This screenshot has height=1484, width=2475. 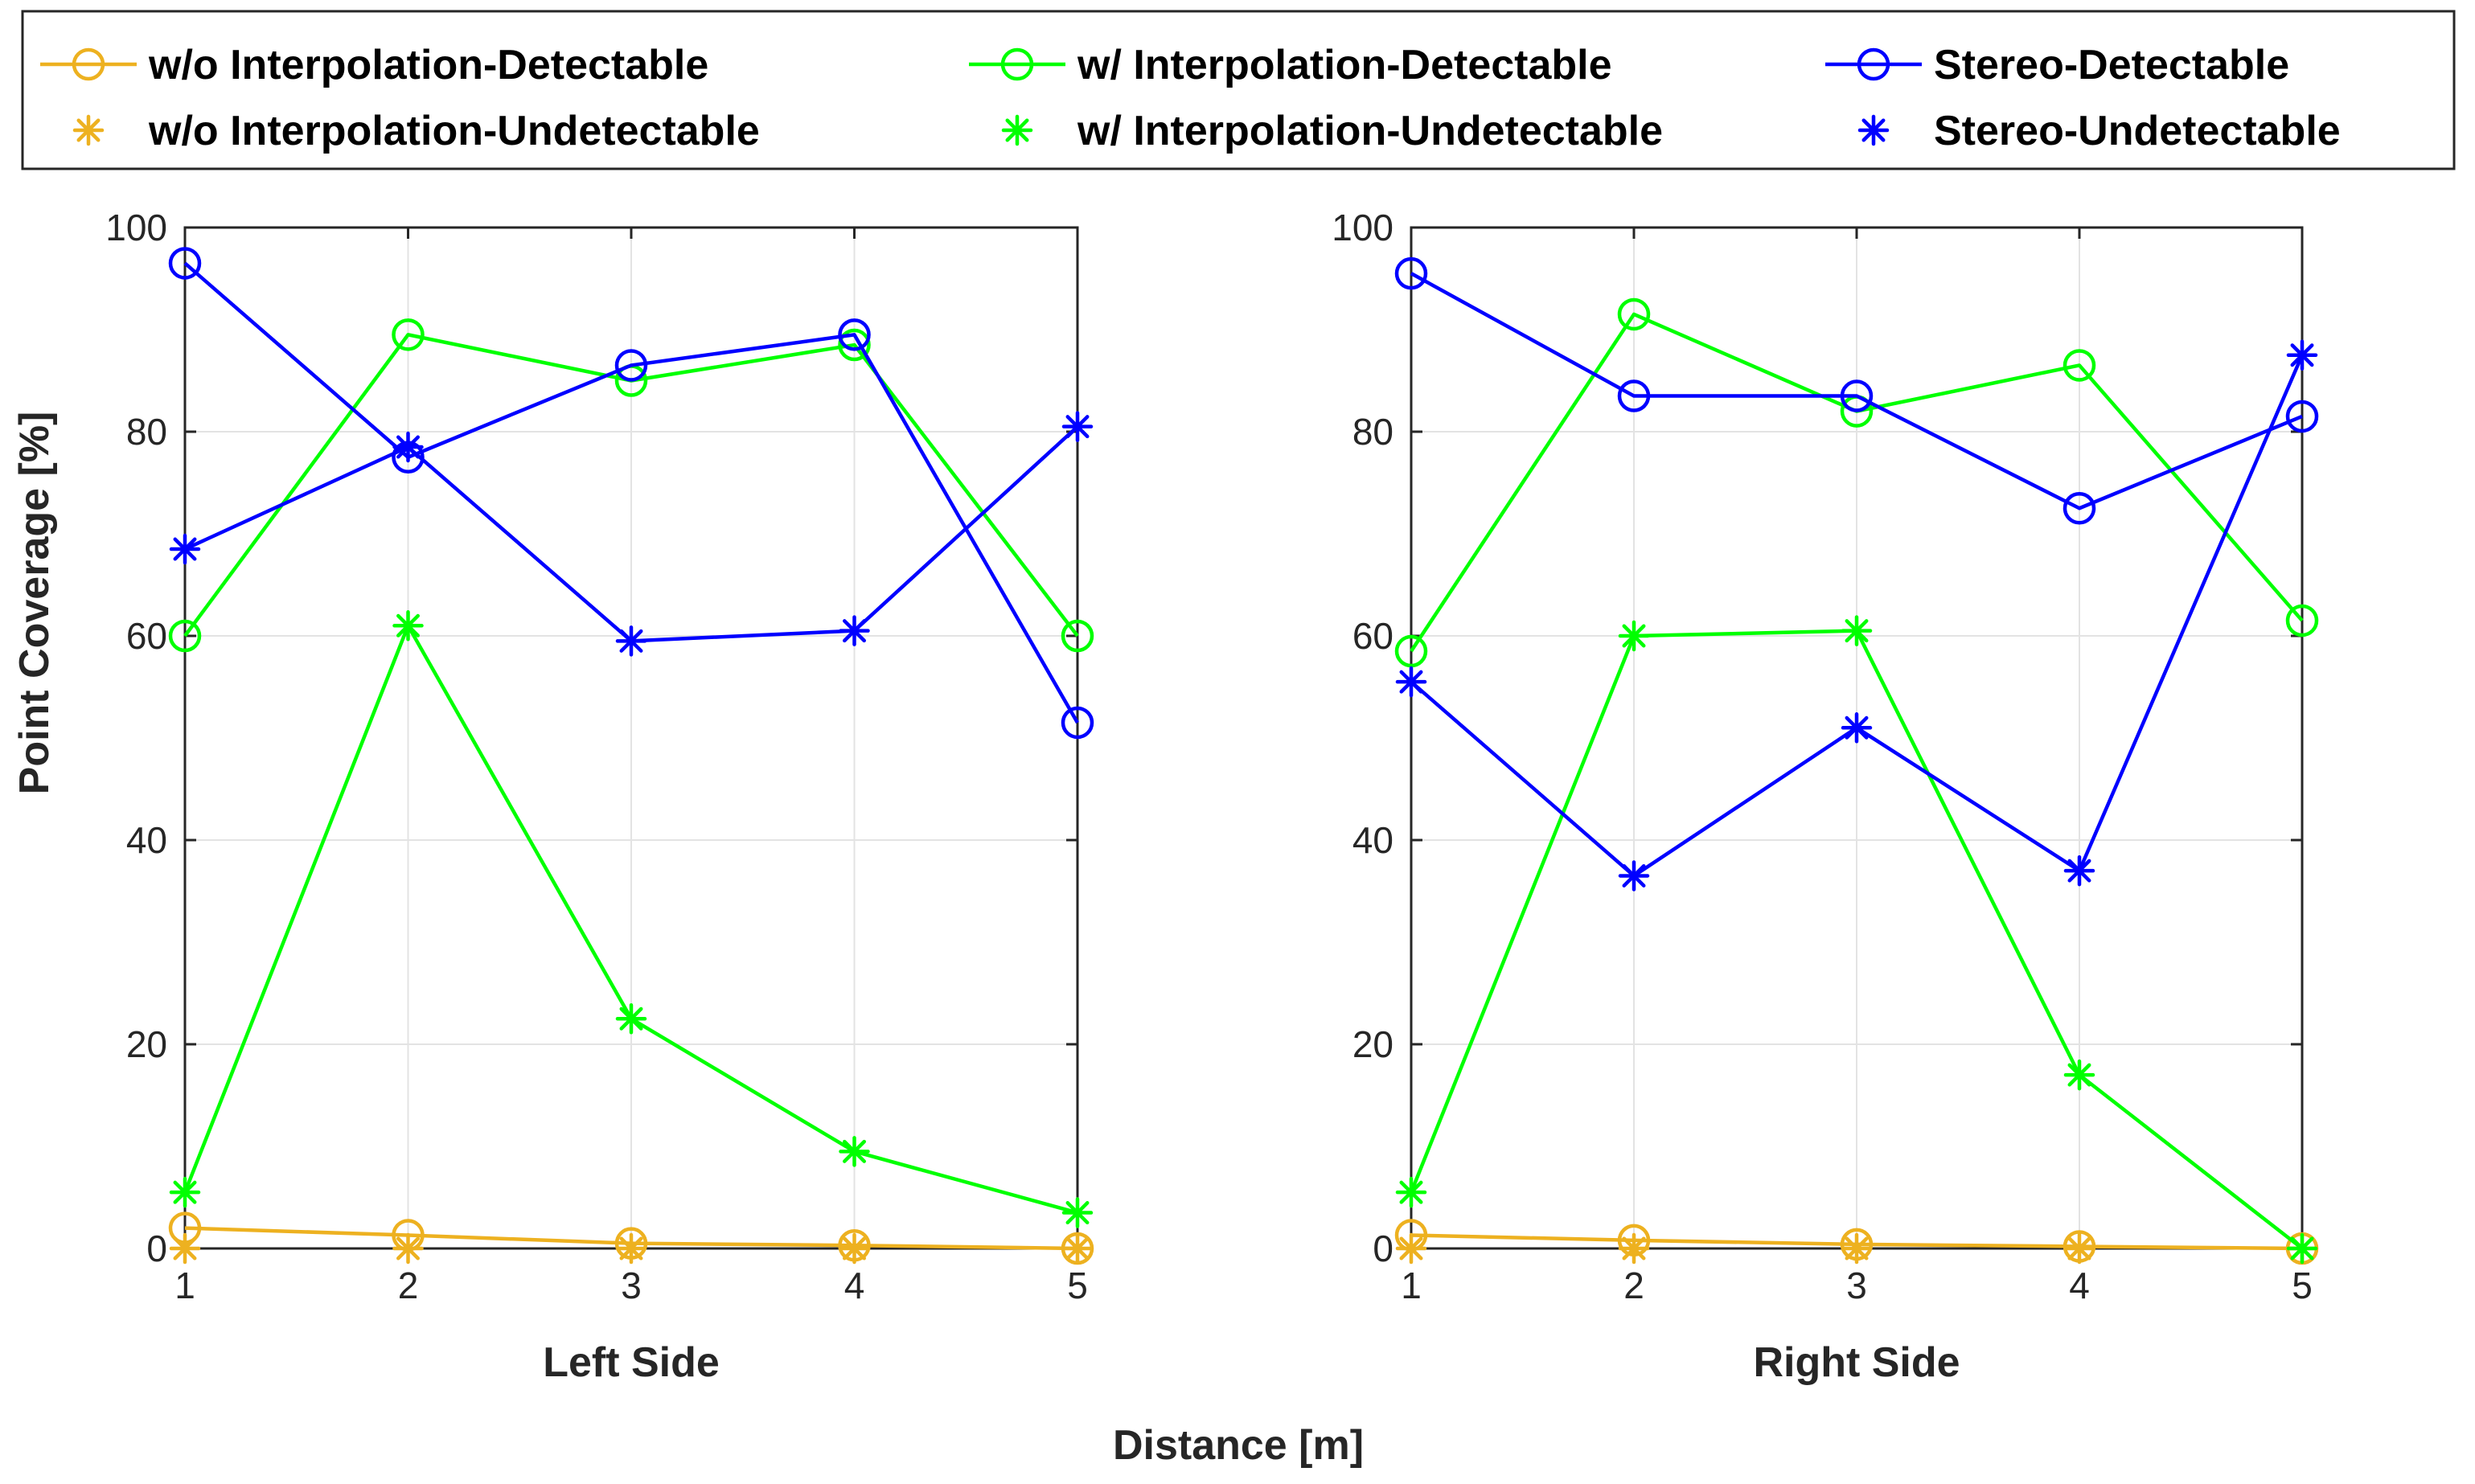 I want to click on legend-entry-w-interpolation-undetectable: w/ Interpolation-Undetectable, so click(x=1332, y=131).